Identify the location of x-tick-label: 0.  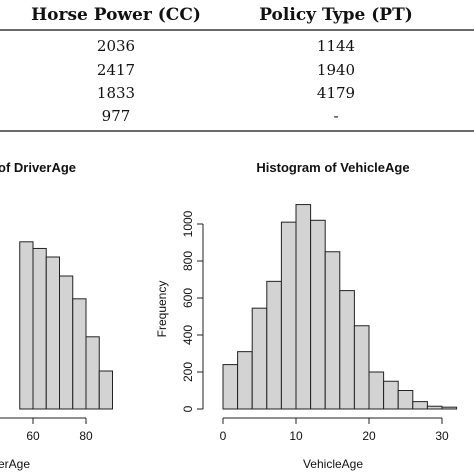
(223, 436).